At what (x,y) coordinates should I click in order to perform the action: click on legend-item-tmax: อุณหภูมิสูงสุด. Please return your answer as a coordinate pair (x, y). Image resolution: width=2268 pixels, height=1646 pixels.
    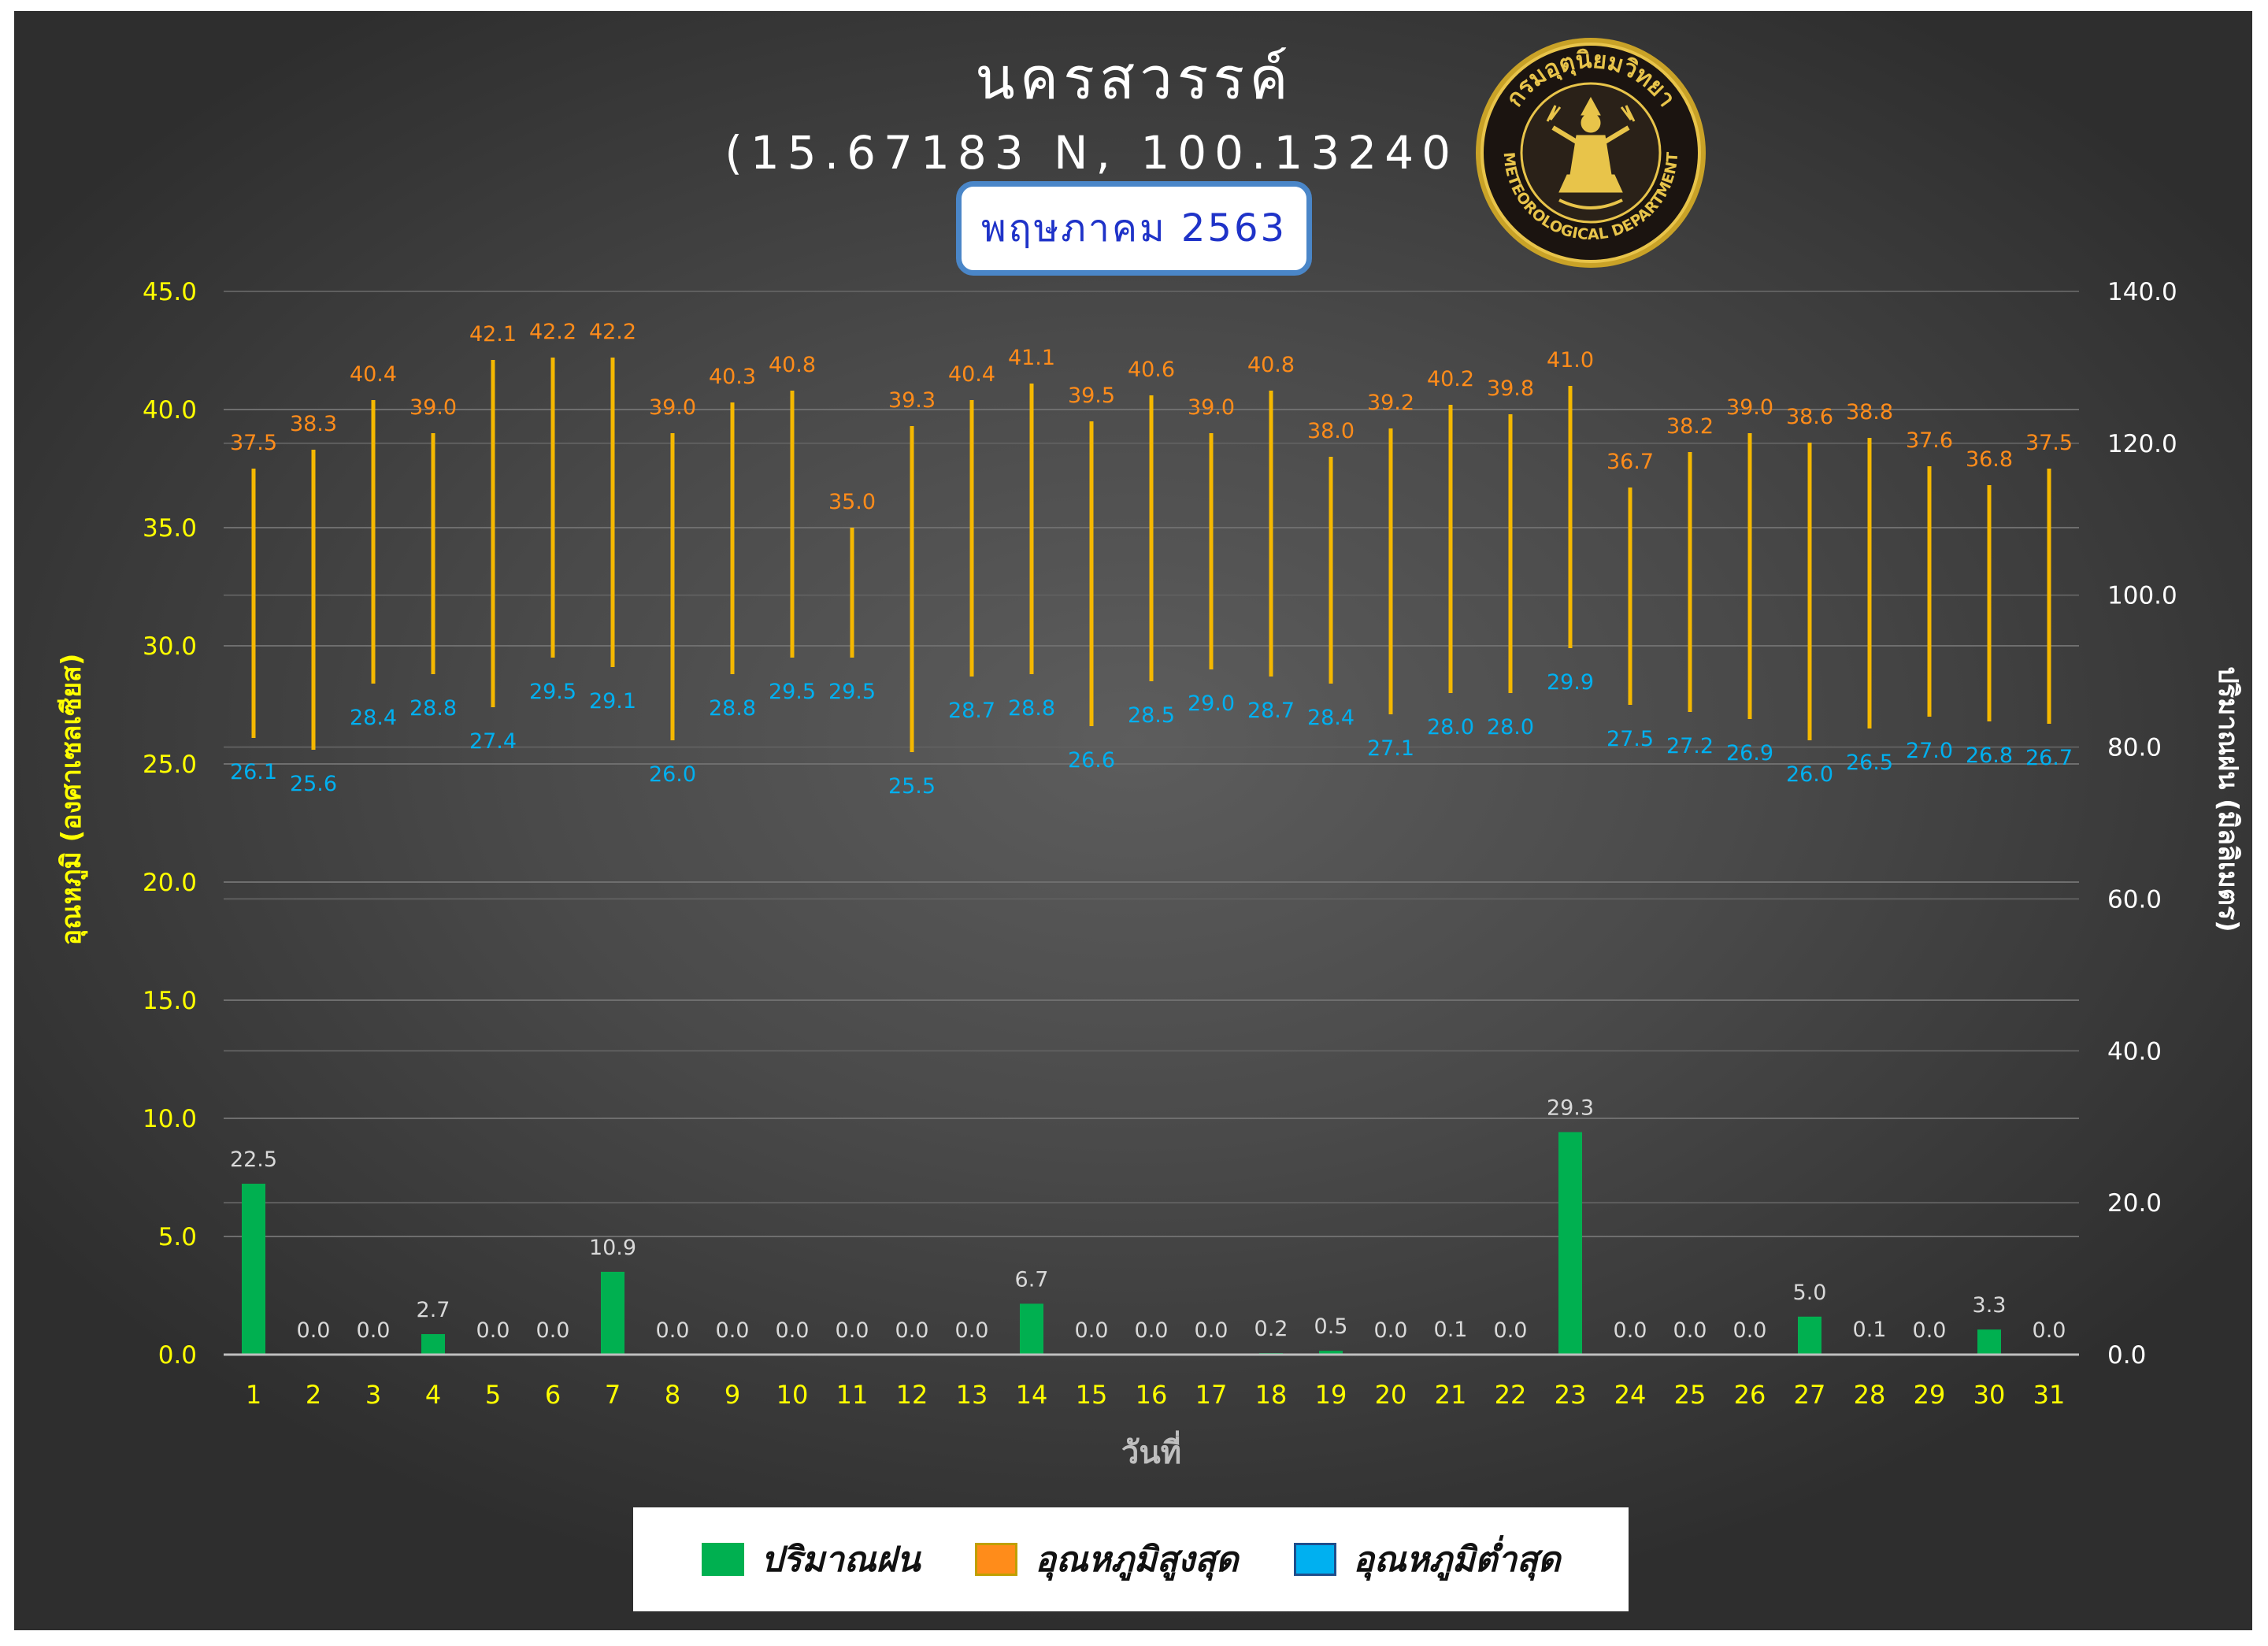
    Looking at the image, I should click on (1107, 1560).